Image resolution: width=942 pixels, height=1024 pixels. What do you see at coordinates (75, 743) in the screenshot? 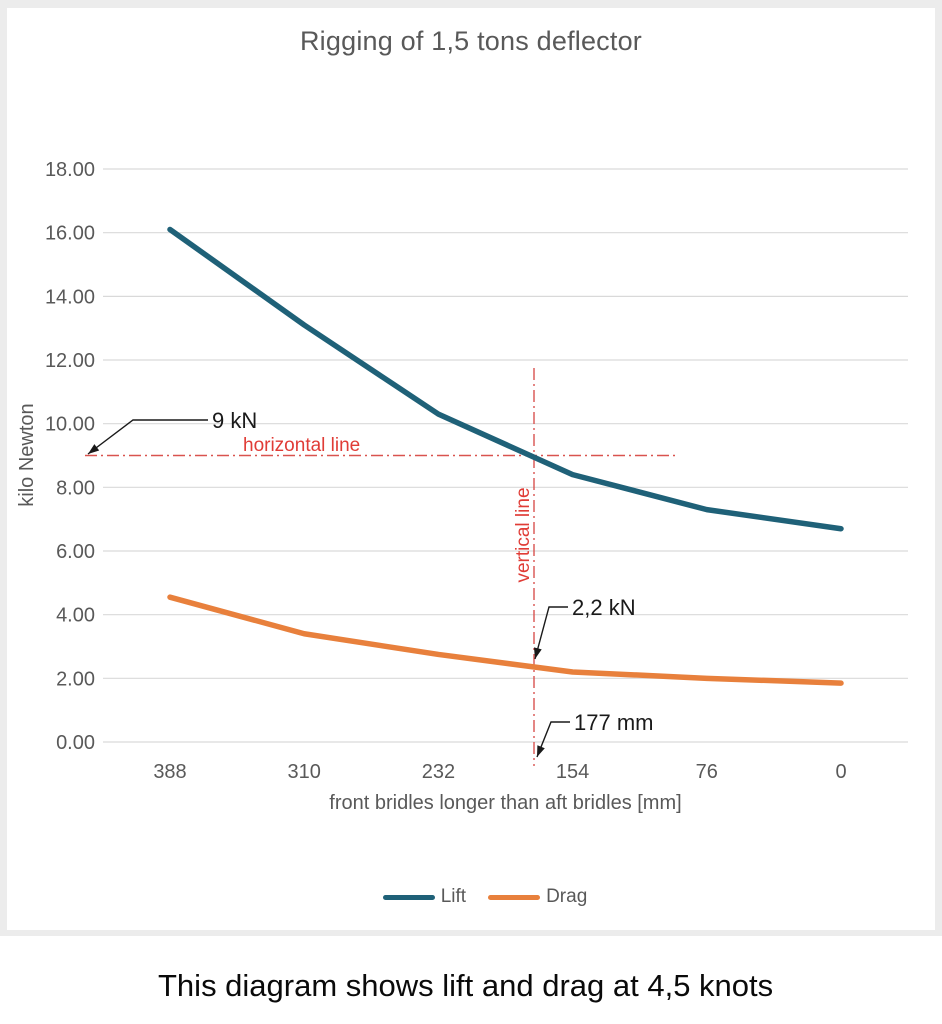
I see `y-tick-label: 0.00` at bounding box center [75, 743].